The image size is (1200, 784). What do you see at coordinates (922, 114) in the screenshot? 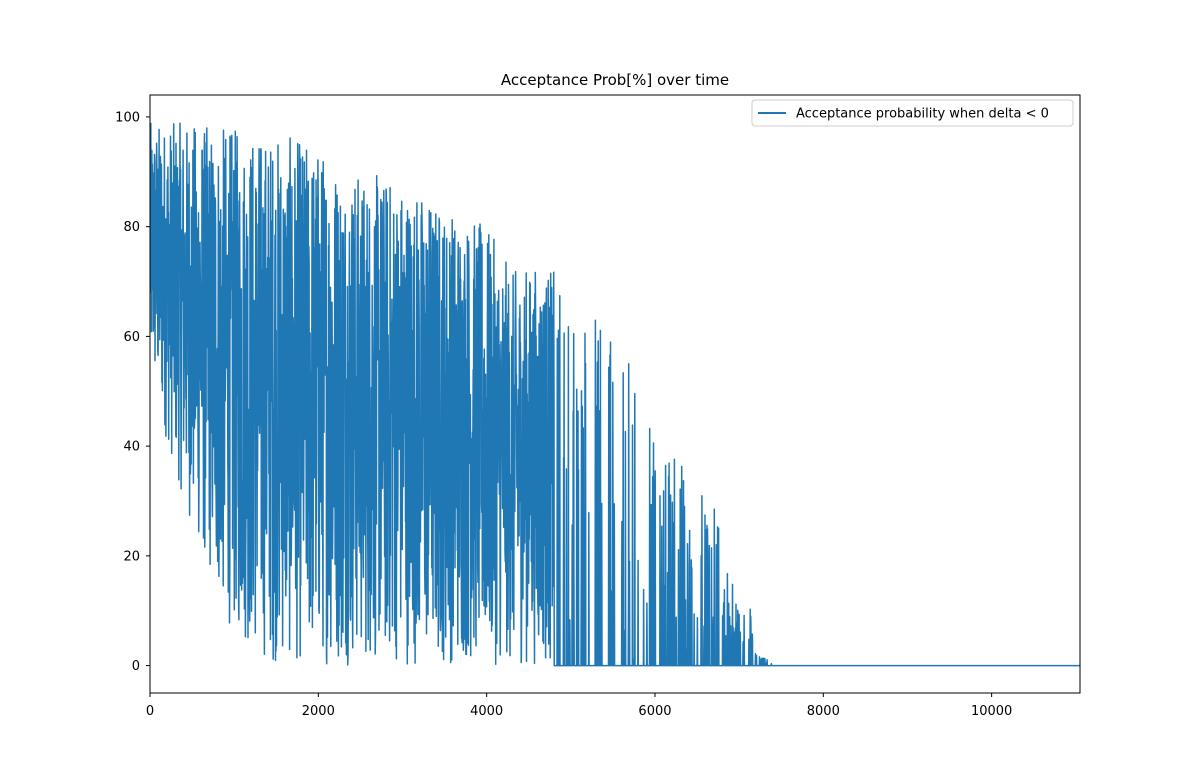
I see `legend-label: Acceptance probability when delta < 0` at bounding box center [922, 114].